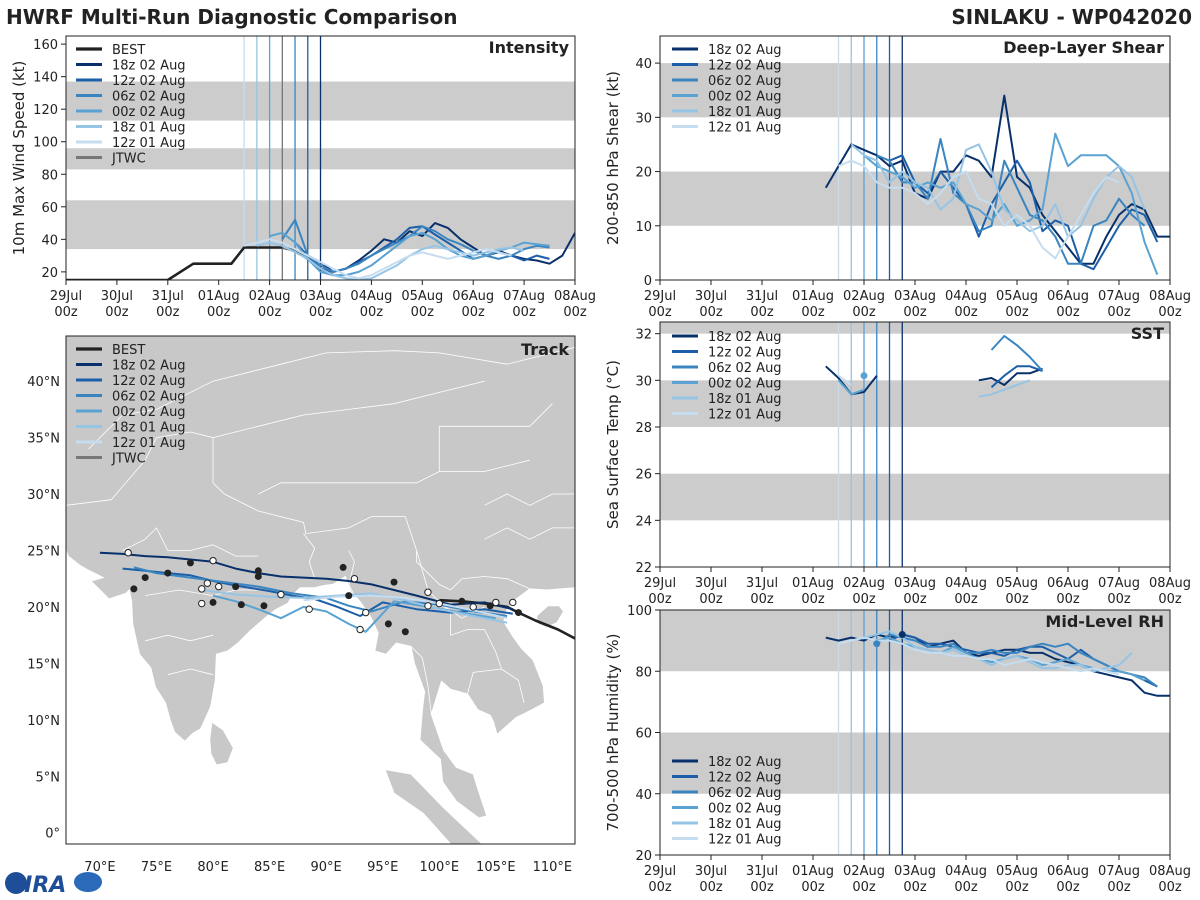 The height and width of the screenshot is (900, 1200). I want to click on rh-xtick-date: 04Aug, so click(966, 871).